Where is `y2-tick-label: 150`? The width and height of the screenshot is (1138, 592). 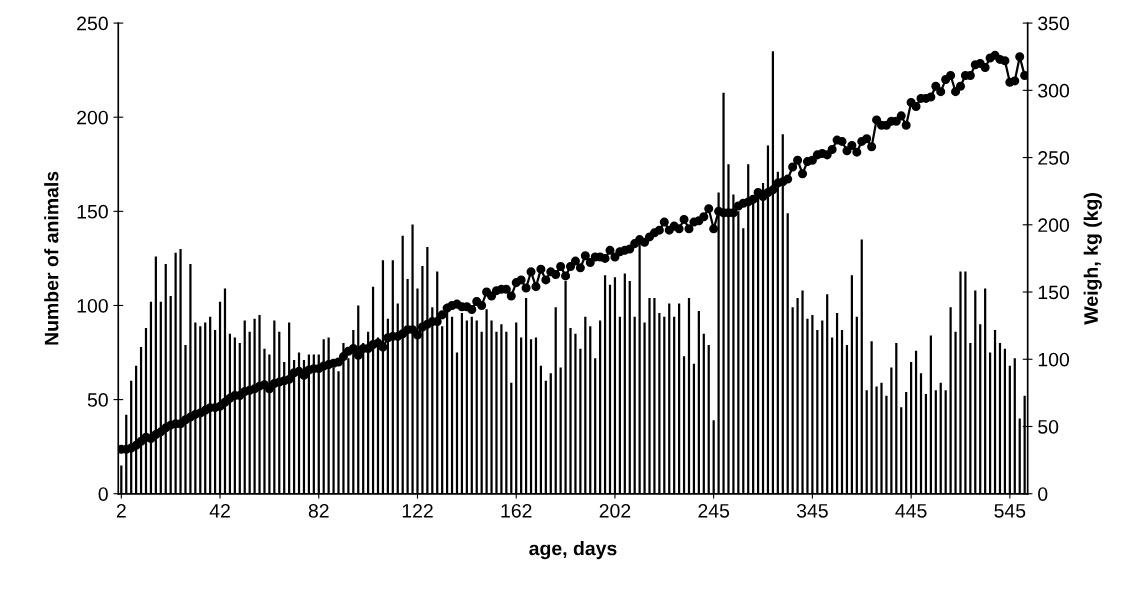 y2-tick-label: 150 is located at coordinates (1054, 292).